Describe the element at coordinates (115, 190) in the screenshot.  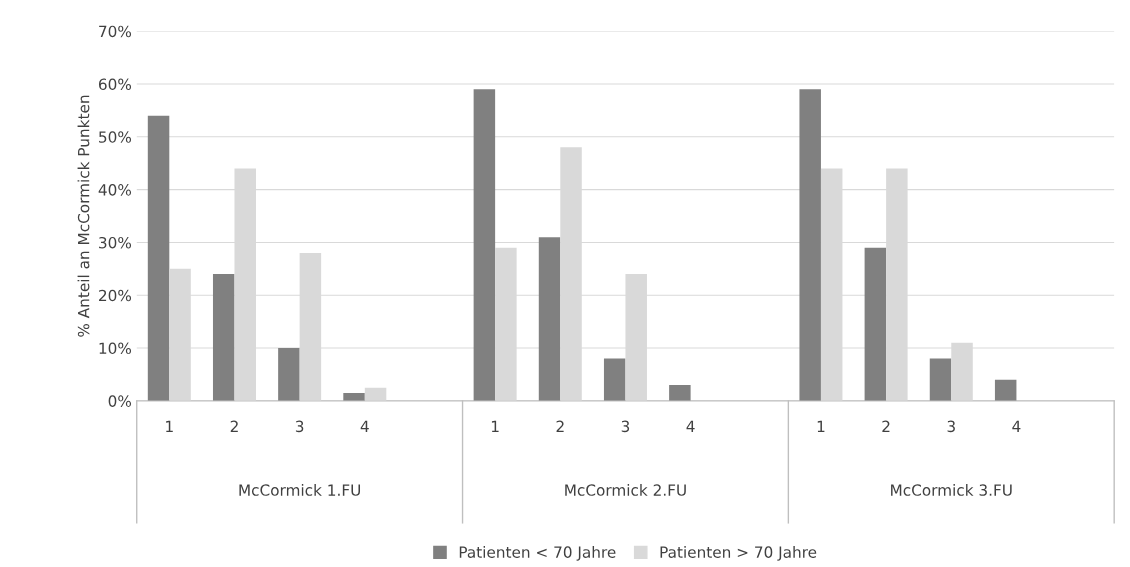
I see `y-tick-label: 40%` at that location.